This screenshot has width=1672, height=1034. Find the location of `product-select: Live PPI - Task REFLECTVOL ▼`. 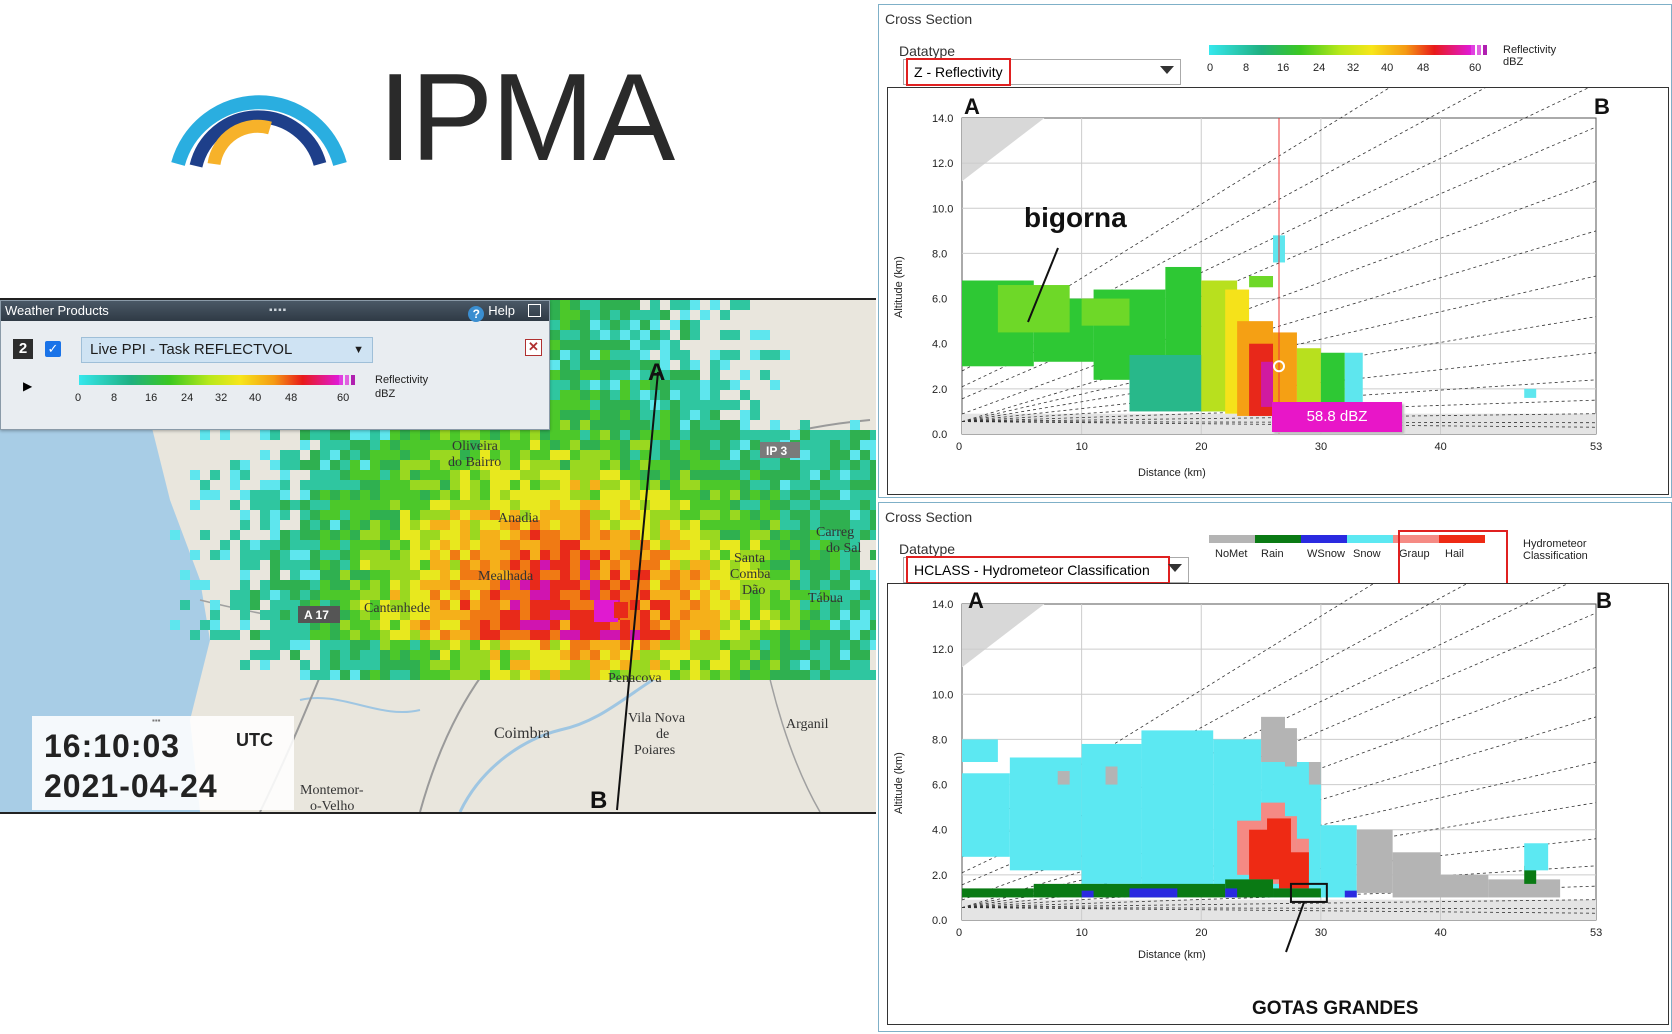

product-select: Live PPI - Task REFLECTVOL ▼ is located at coordinates (227, 350).